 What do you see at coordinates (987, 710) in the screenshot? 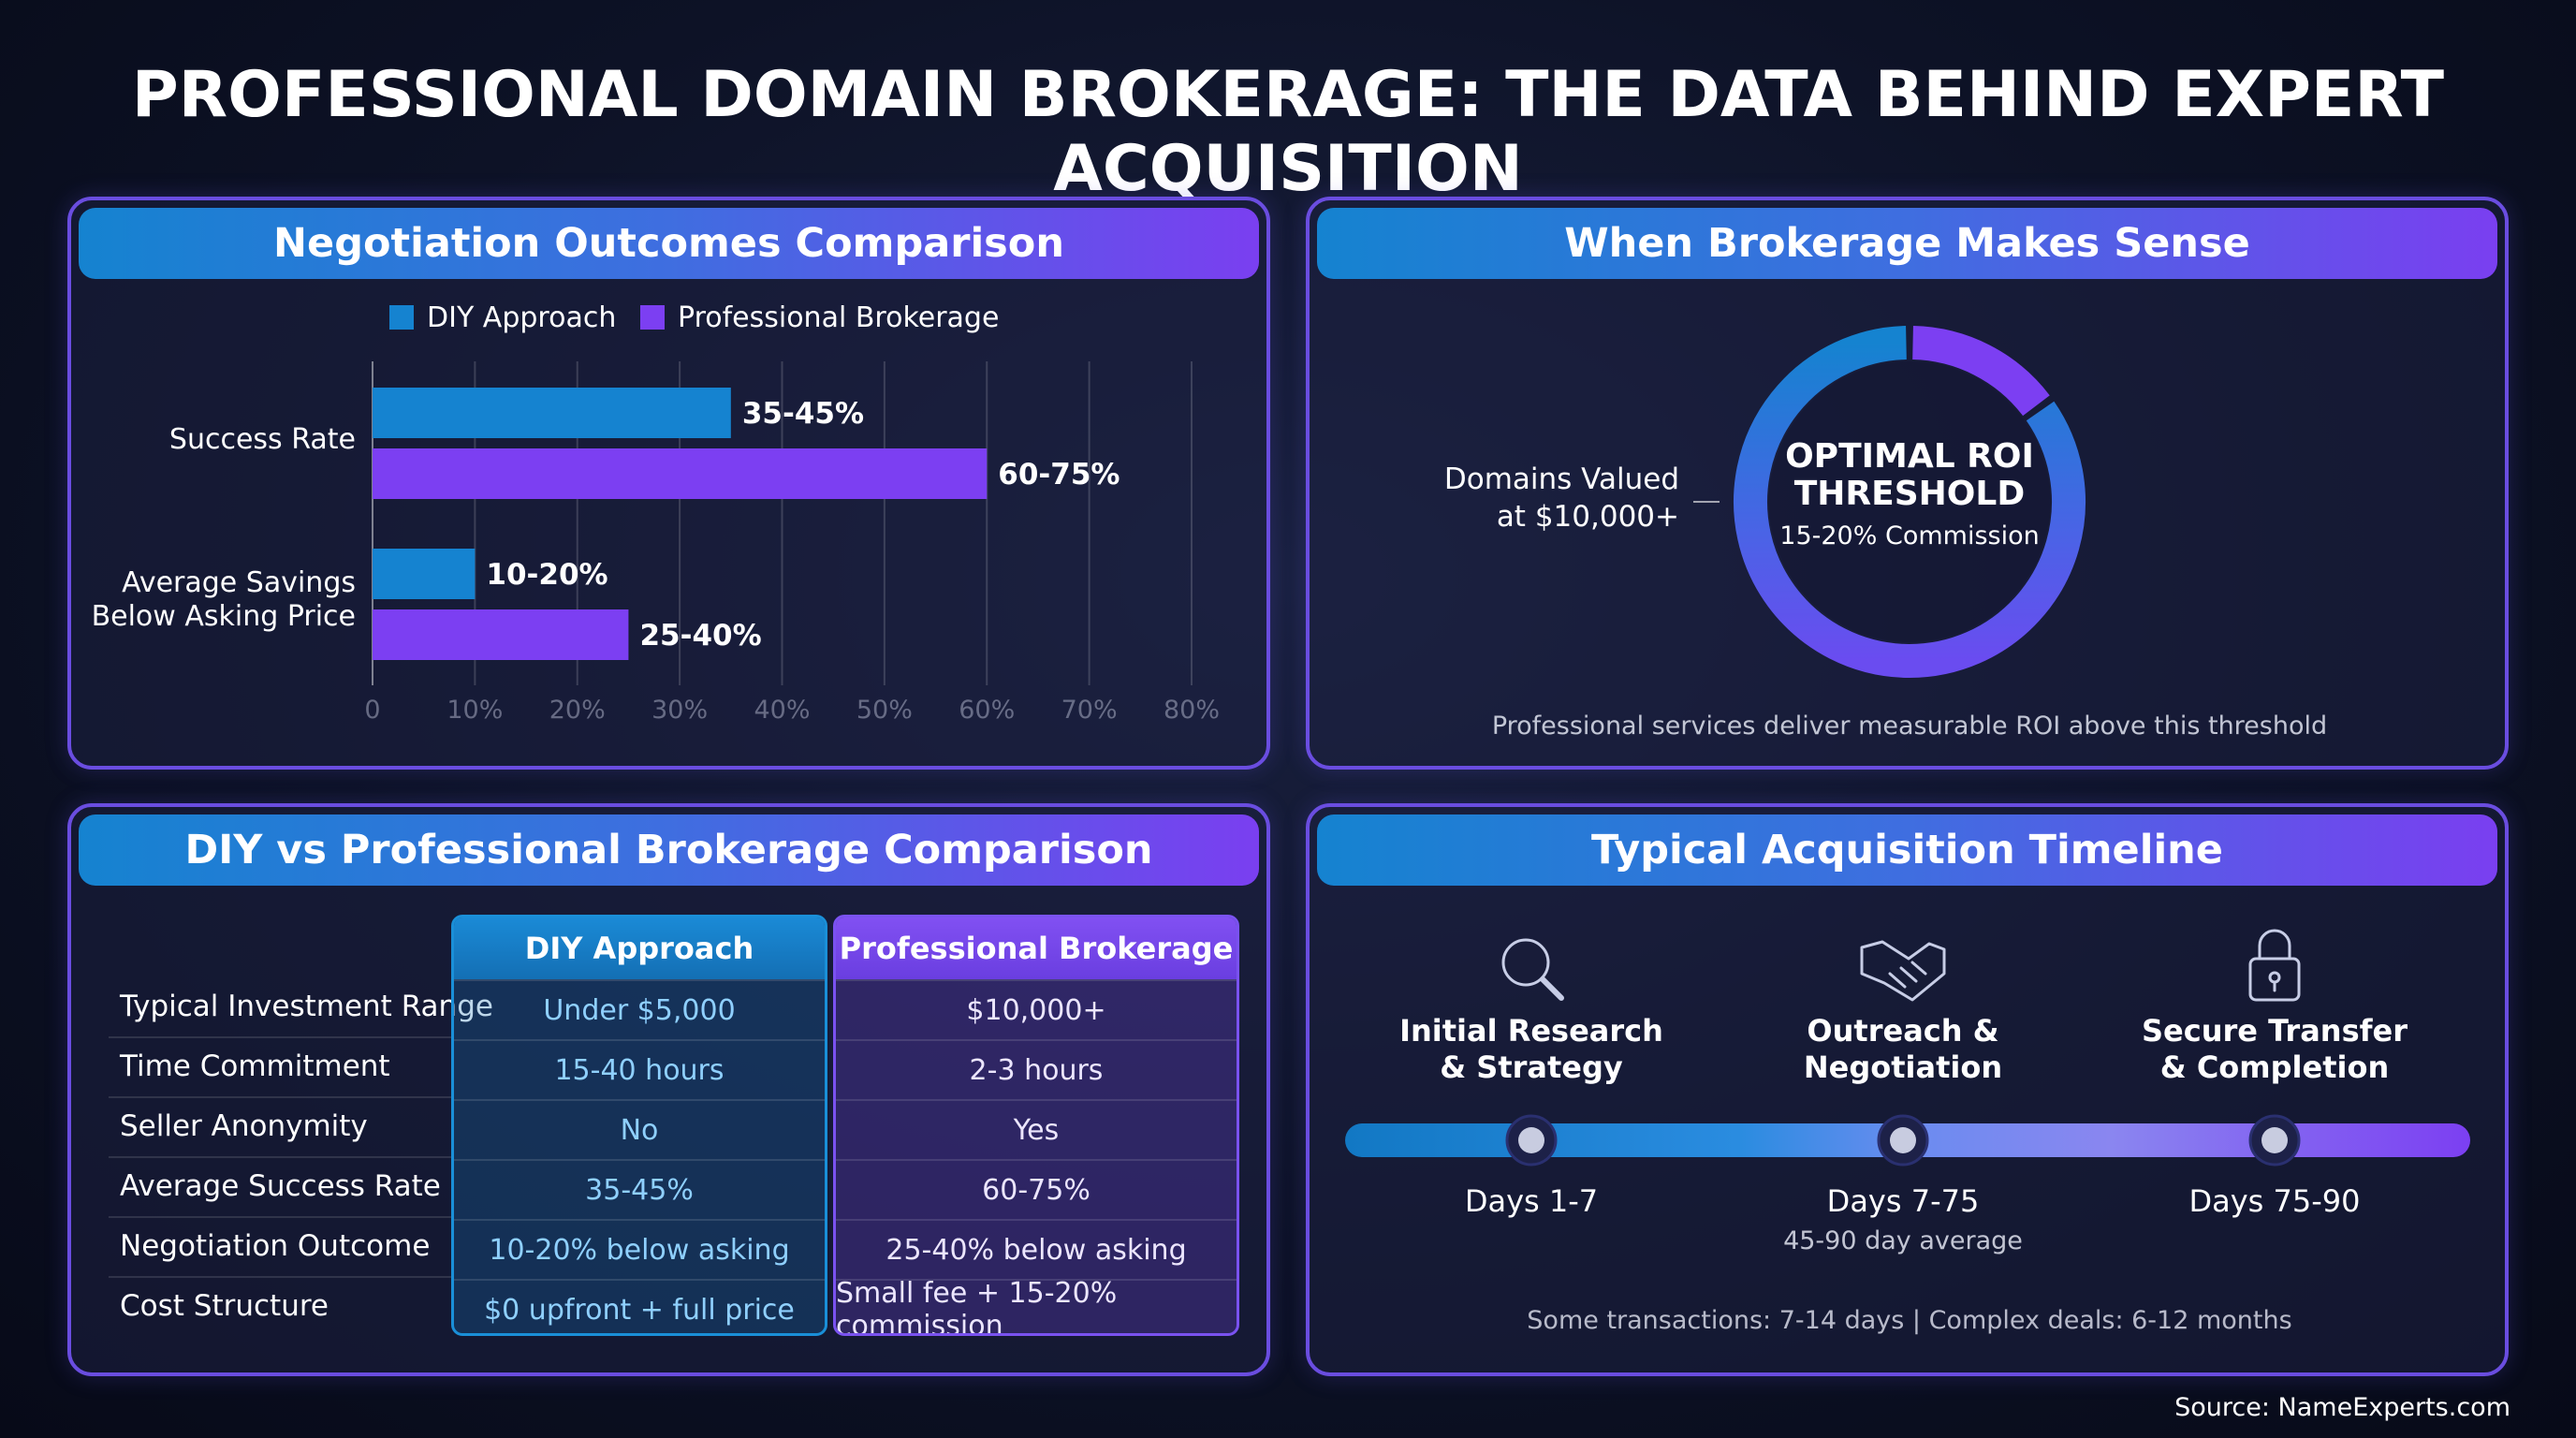
I see `x-tick-label: 60%` at bounding box center [987, 710].